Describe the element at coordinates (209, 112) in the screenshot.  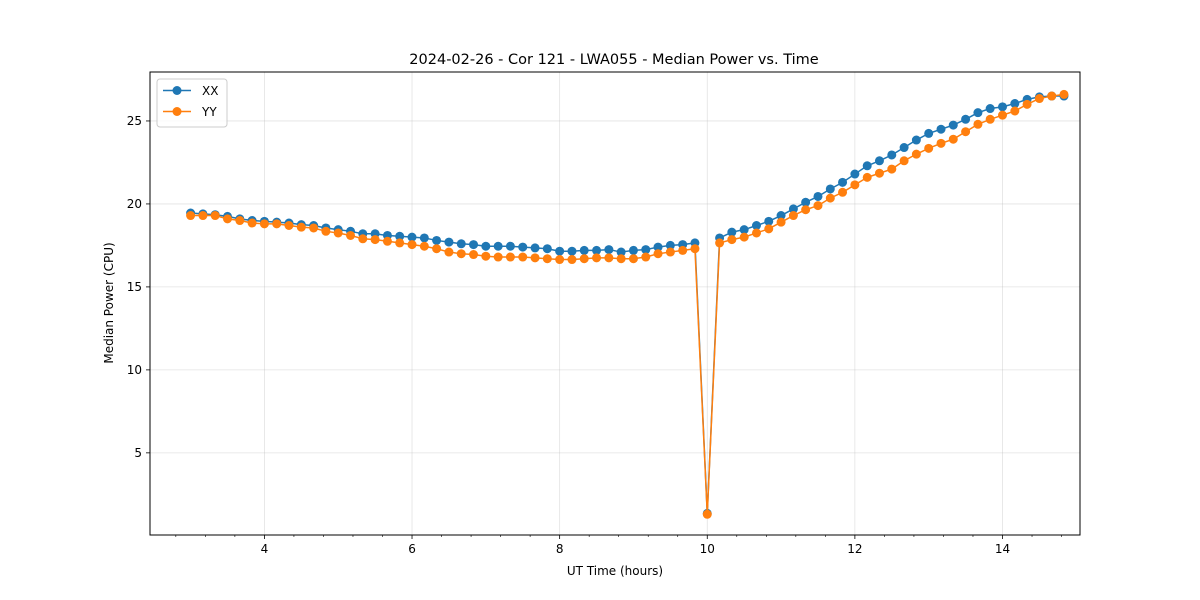
I see `legend-yy-label: YY` at that location.